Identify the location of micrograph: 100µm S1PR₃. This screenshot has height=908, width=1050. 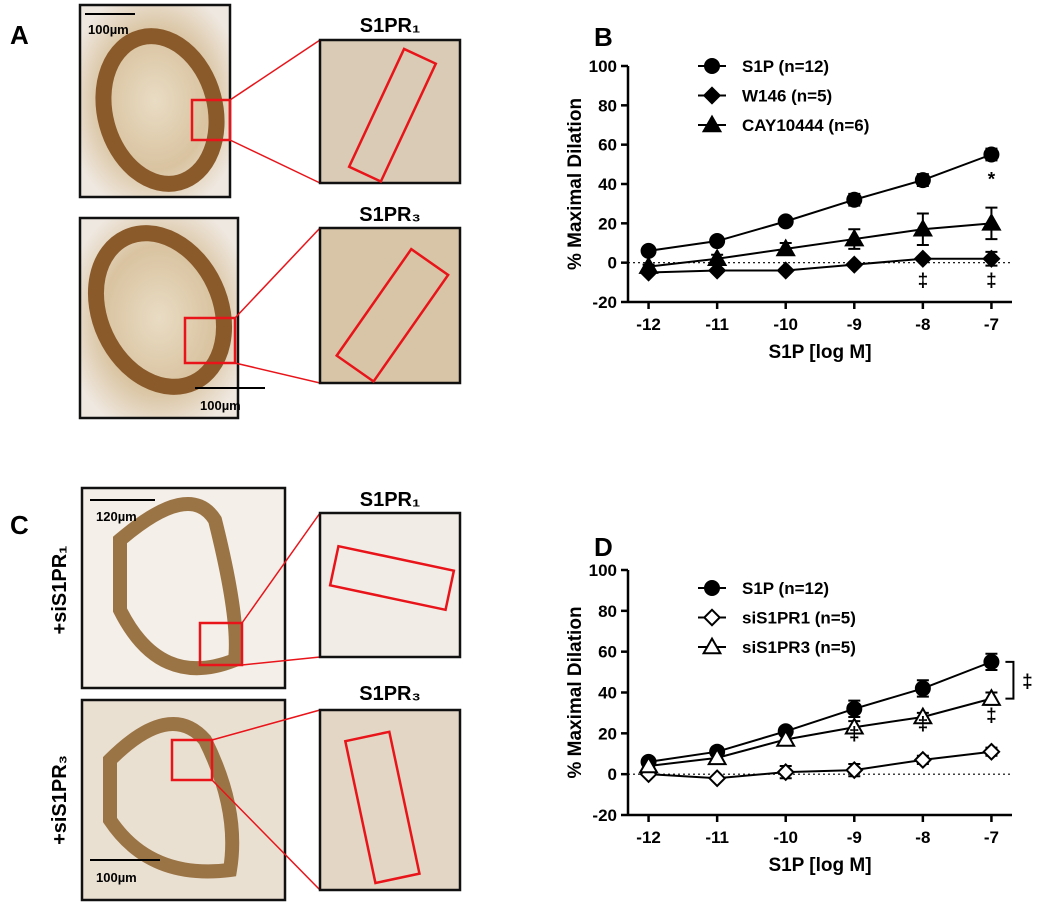
(270, 312).